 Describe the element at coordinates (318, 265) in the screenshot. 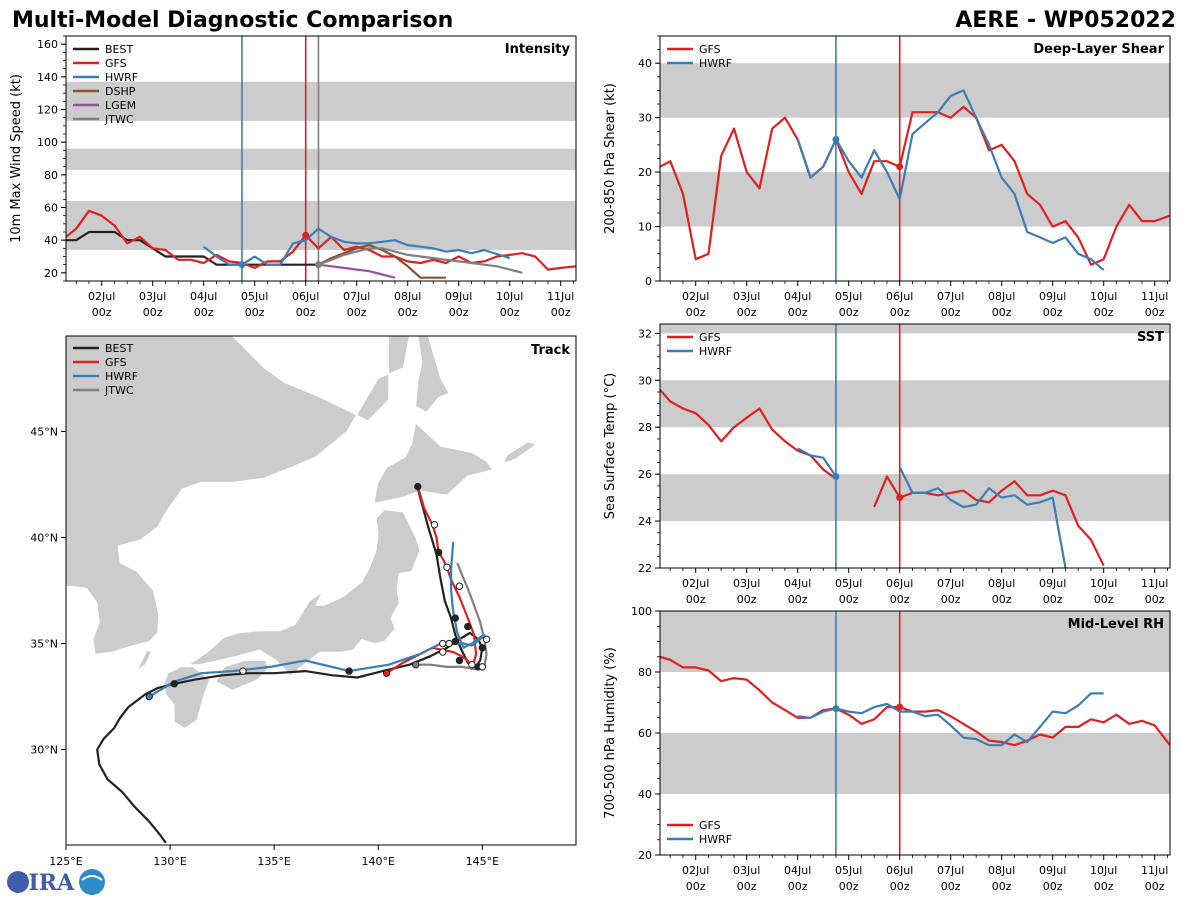

I see `intensity-marker-jtwc` at that location.